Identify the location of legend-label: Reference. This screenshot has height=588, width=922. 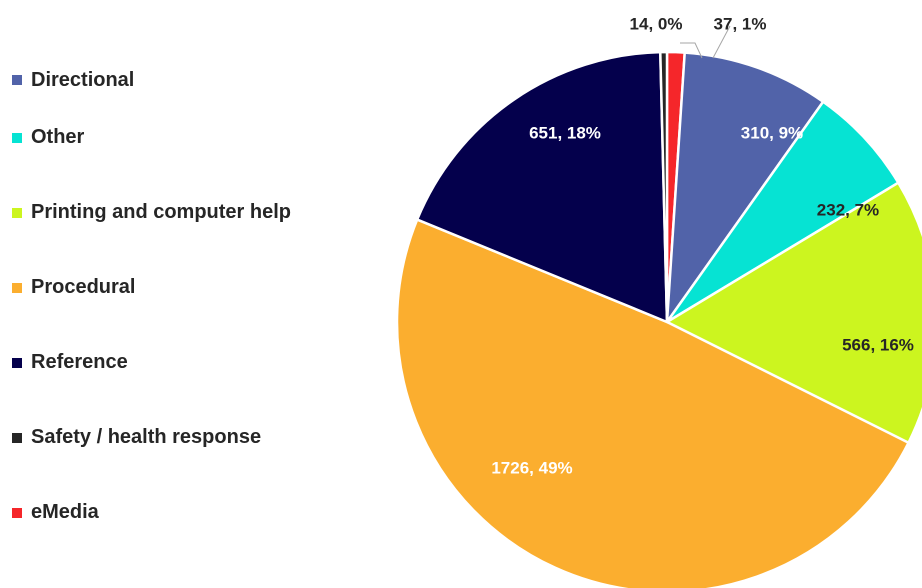
(79, 362).